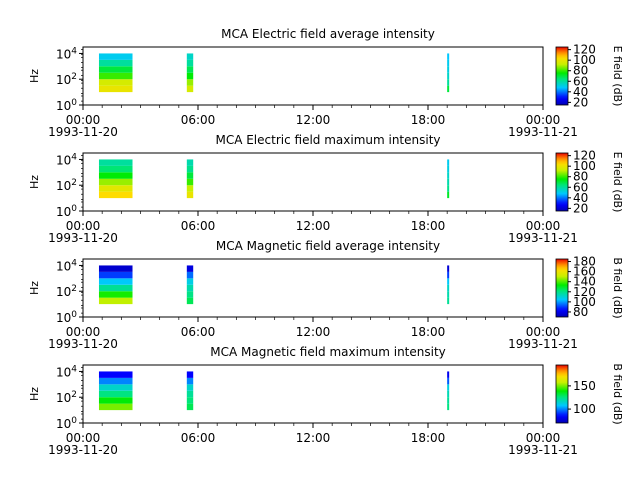  I want to click on y-axis-label: Hz, so click(34, 76).